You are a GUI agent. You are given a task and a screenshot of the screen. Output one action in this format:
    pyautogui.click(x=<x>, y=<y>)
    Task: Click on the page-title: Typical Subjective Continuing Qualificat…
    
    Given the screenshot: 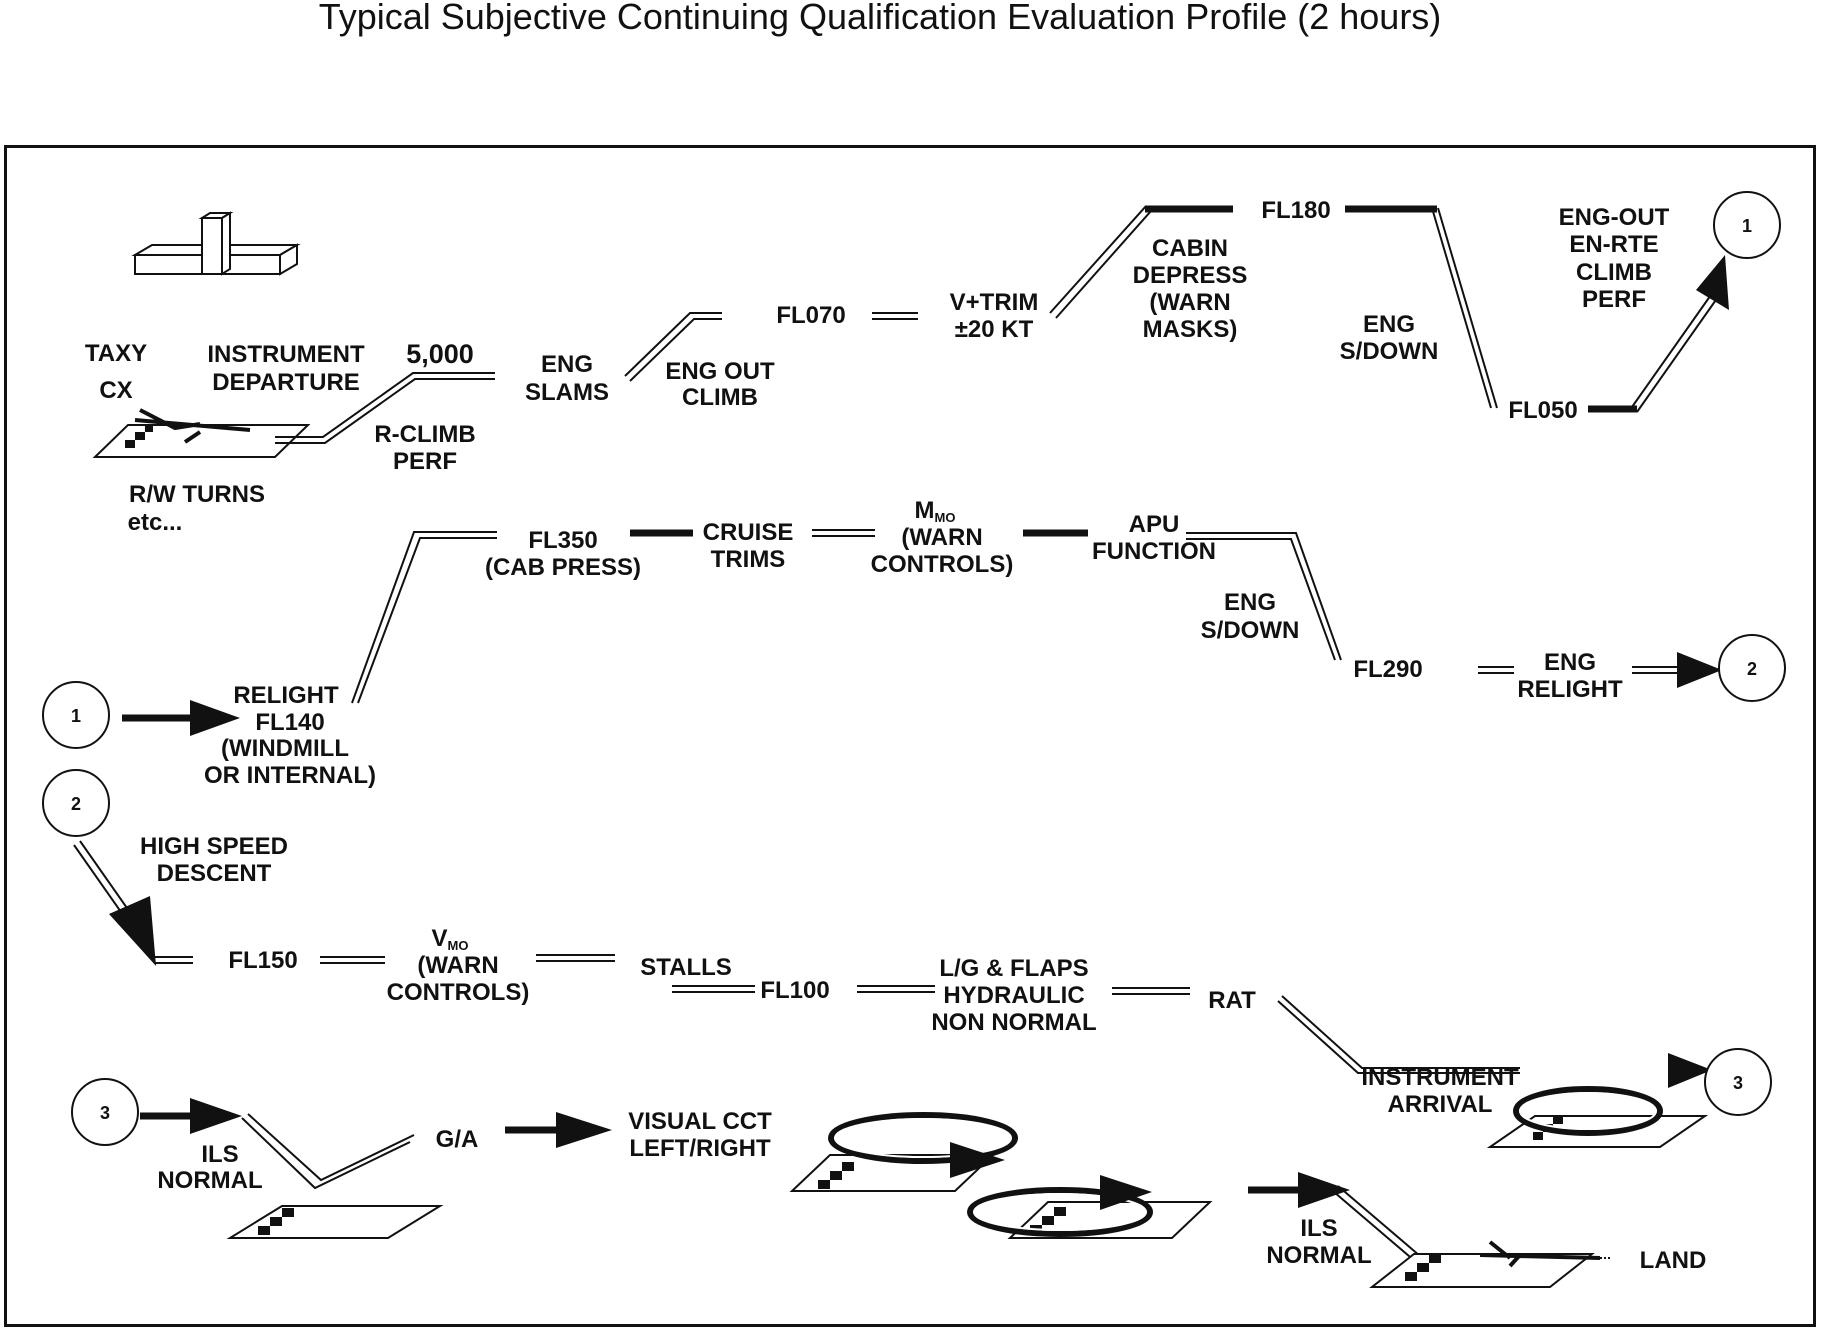 What is the action you would take?
    pyautogui.click(x=880, y=18)
    